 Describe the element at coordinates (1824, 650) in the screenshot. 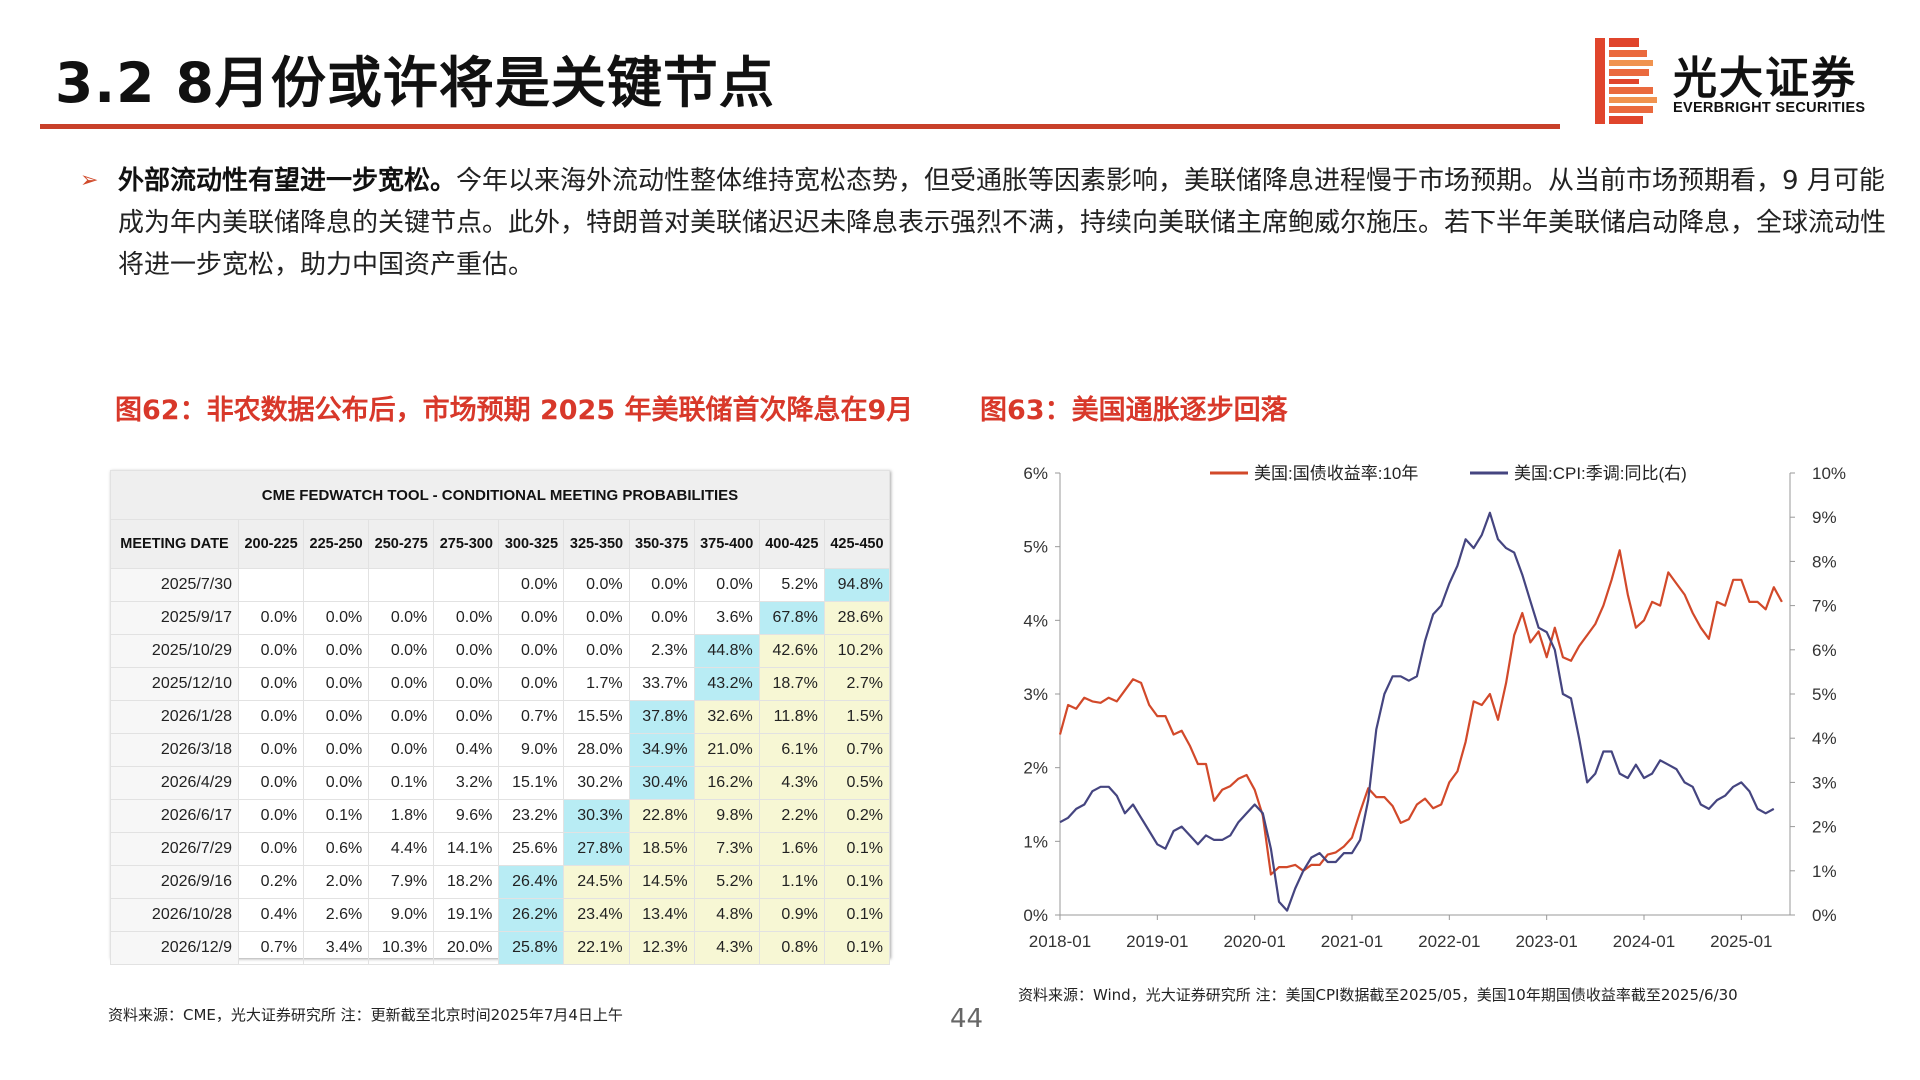

I see `right-axis-tick-label: 6%` at that location.